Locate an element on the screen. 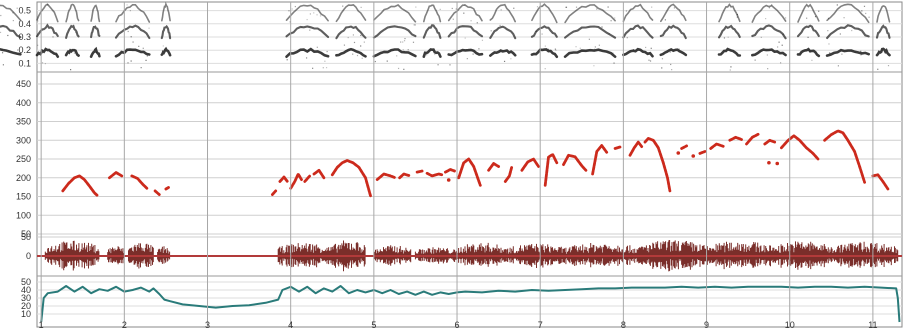 This screenshot has width=905, height=329. waveform-tick-label: 0 is located at coordinates (28, 256).